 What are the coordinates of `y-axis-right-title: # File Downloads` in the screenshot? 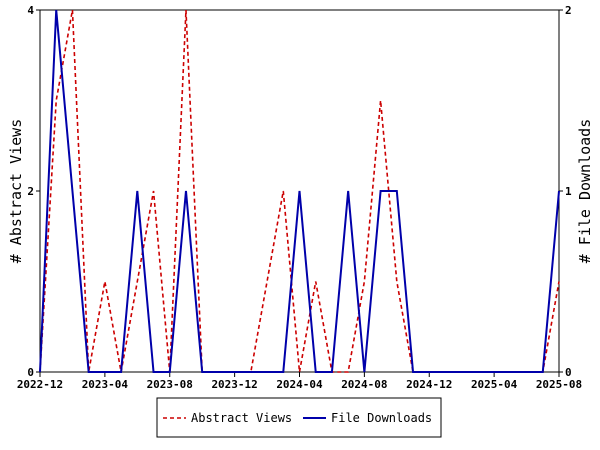 It's located at (585, 191).